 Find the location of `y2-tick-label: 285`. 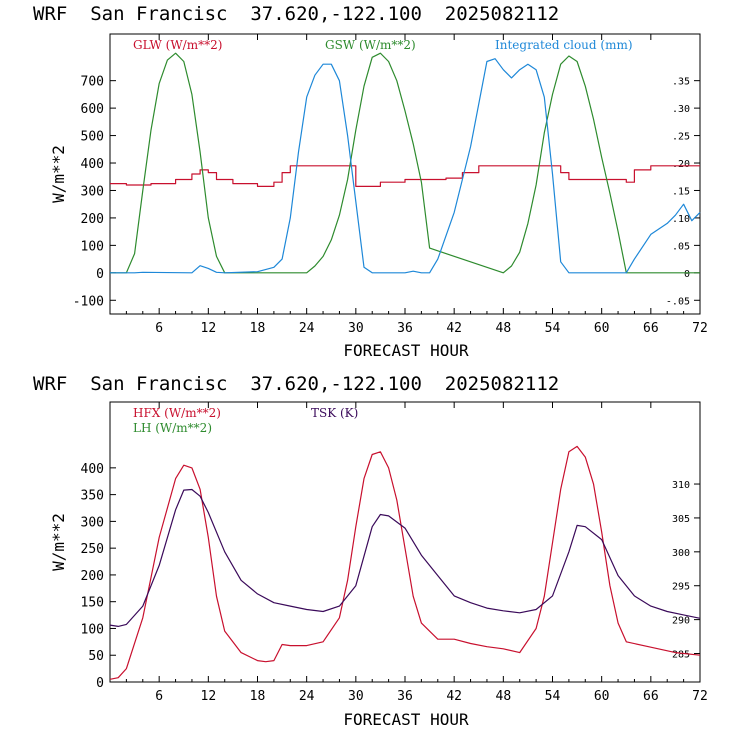

y2-tick-label: 285 is located at coordinates (681, 655).